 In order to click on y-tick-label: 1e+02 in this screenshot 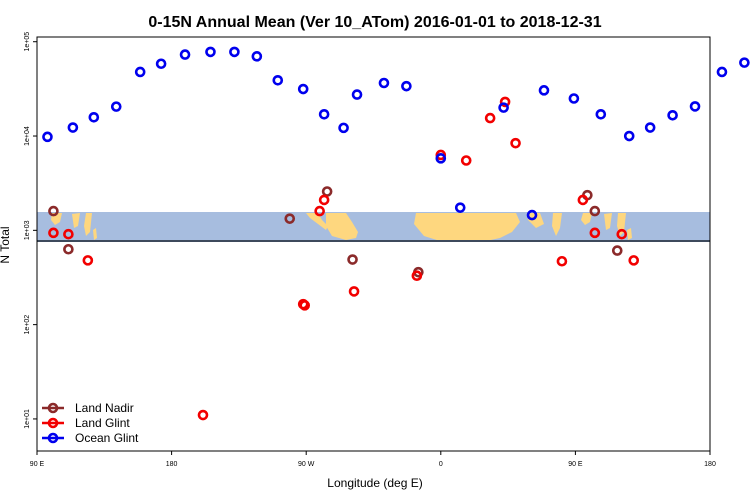, I will do `click(27, 325)`.